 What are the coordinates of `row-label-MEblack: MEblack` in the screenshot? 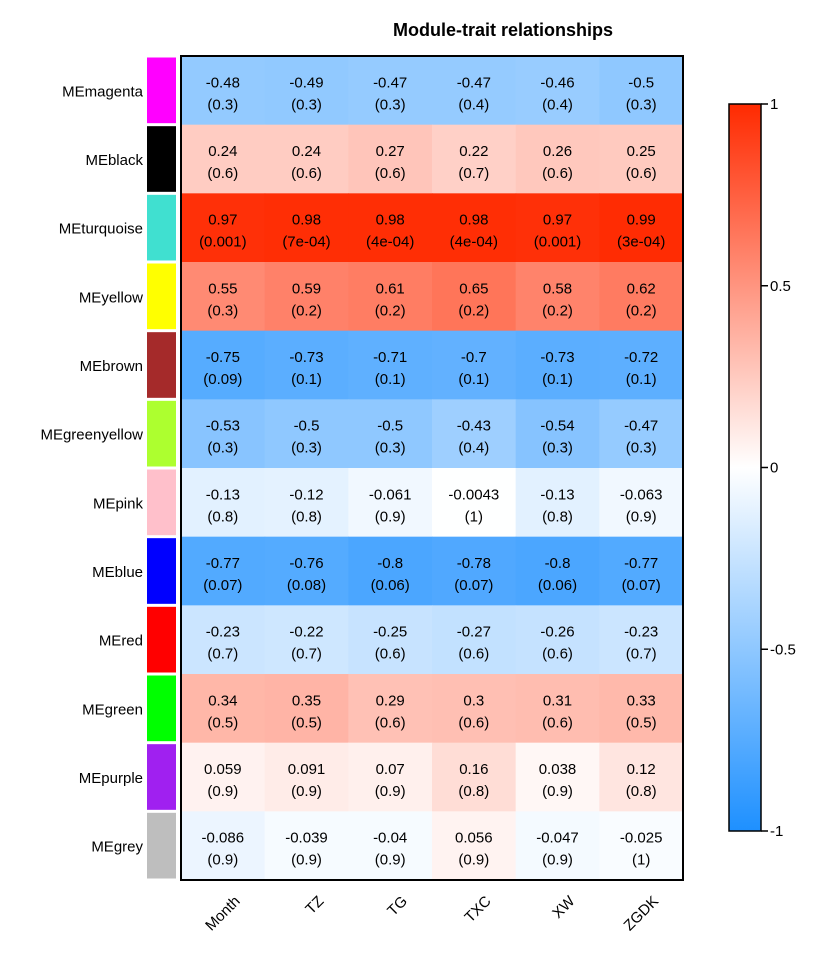 It's located at (114, 160).